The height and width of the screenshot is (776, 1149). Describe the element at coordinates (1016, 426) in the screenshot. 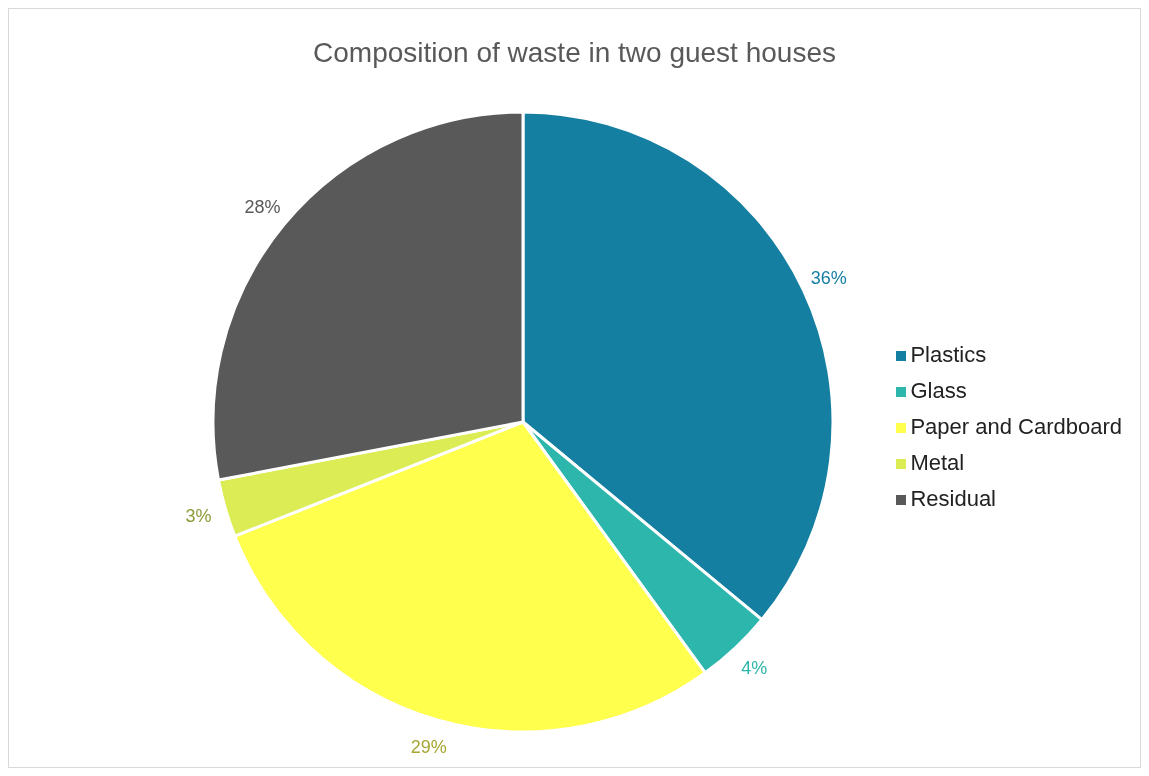

I see `legend-label: Paper and Cardboard` at that location.